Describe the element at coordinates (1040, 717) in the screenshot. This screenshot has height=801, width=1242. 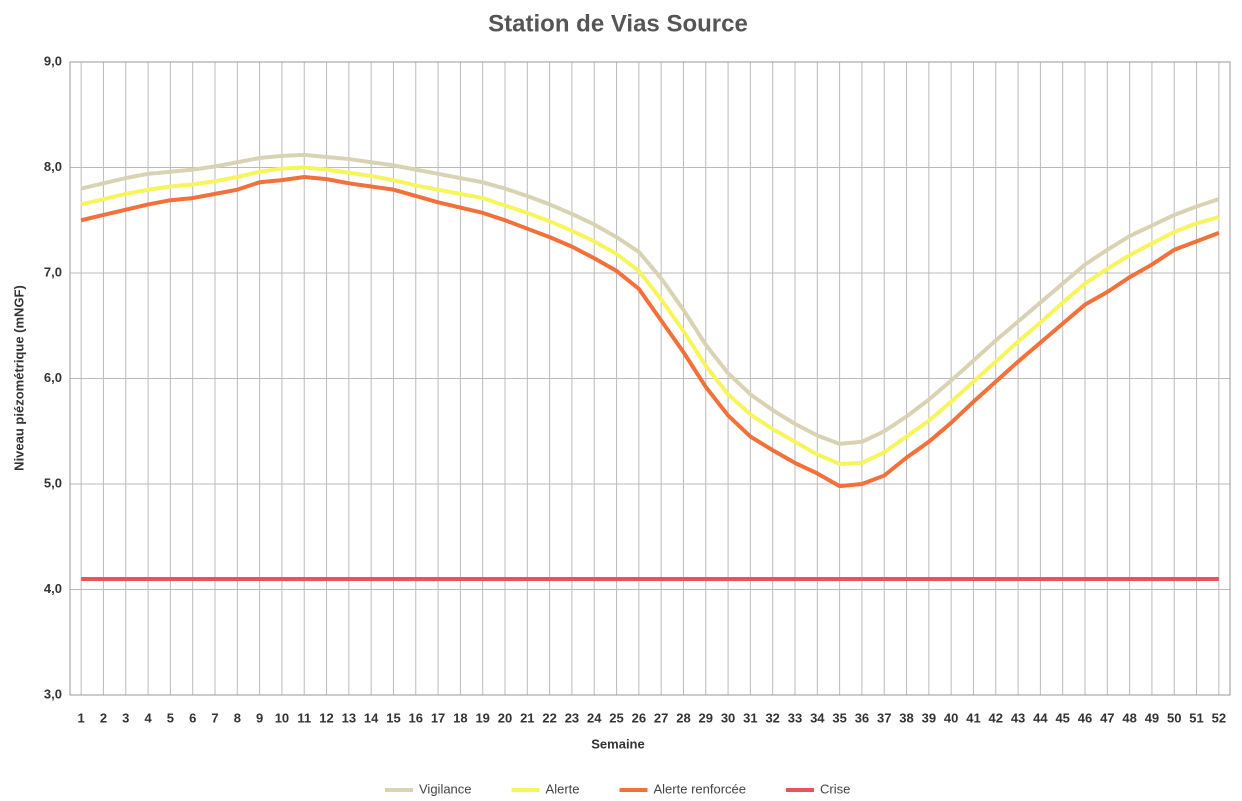
I see `x-tick-label: 44` at that location.